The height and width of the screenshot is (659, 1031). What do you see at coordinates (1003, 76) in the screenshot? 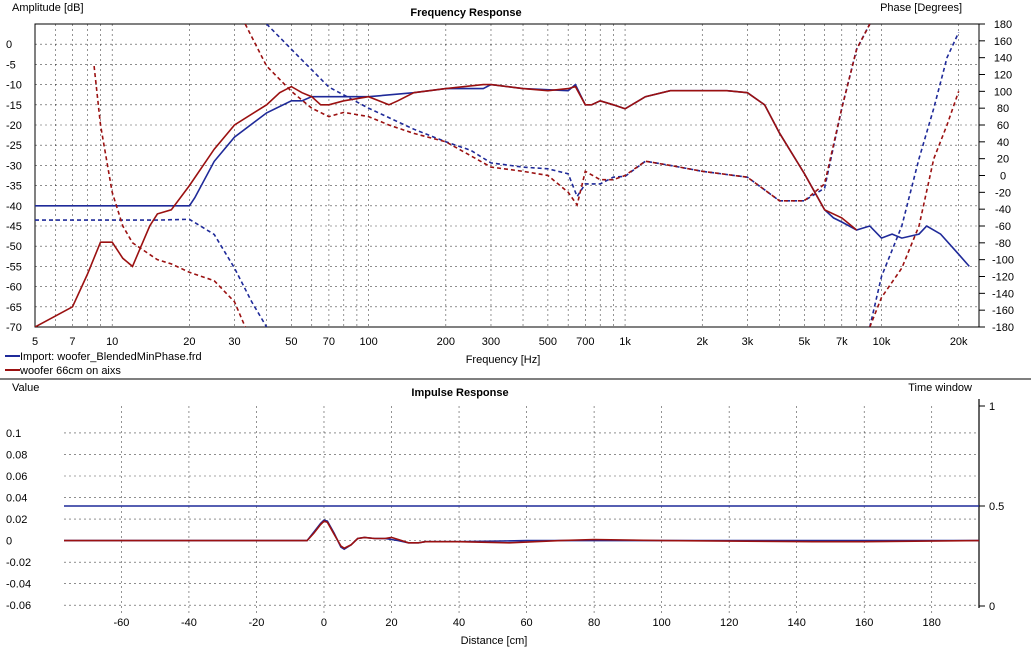
I see `fr-y2tick-label: 120` at bounding box center [1003, 76].